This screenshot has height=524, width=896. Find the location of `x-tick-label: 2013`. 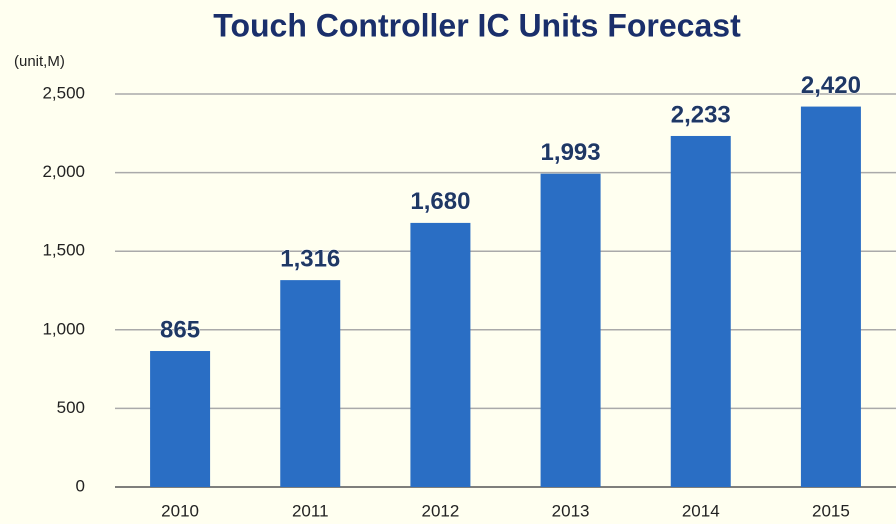

x-tick-label: 2013 is located at coordinates (571, 510).